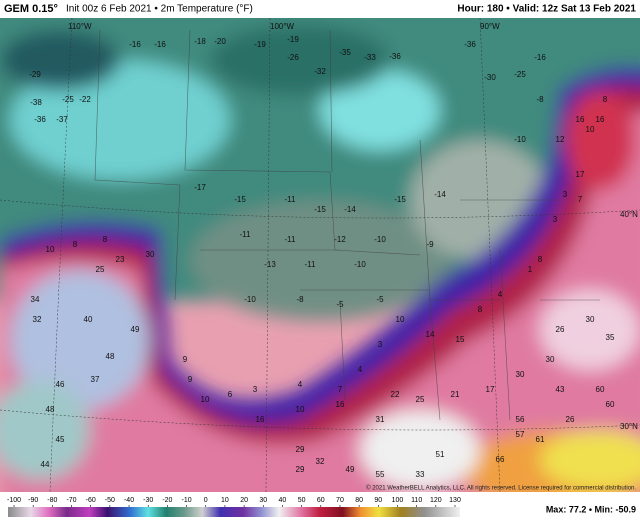 This screenshot has height=526, width=640. I want to click on station-value: 57, so click(520, 434).